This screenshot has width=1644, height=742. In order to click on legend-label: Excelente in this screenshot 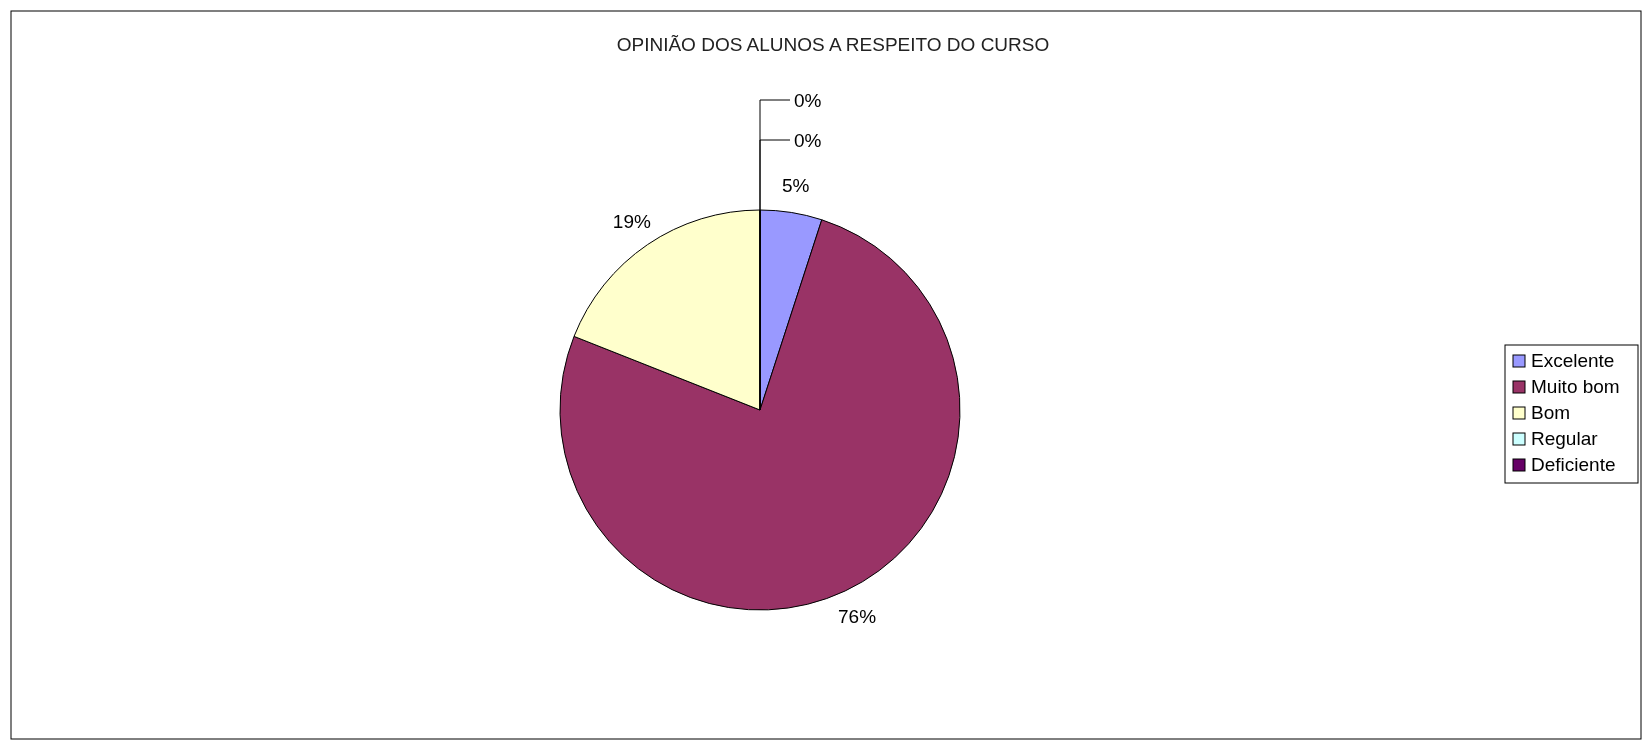, I will do `click(1573, 360)`.